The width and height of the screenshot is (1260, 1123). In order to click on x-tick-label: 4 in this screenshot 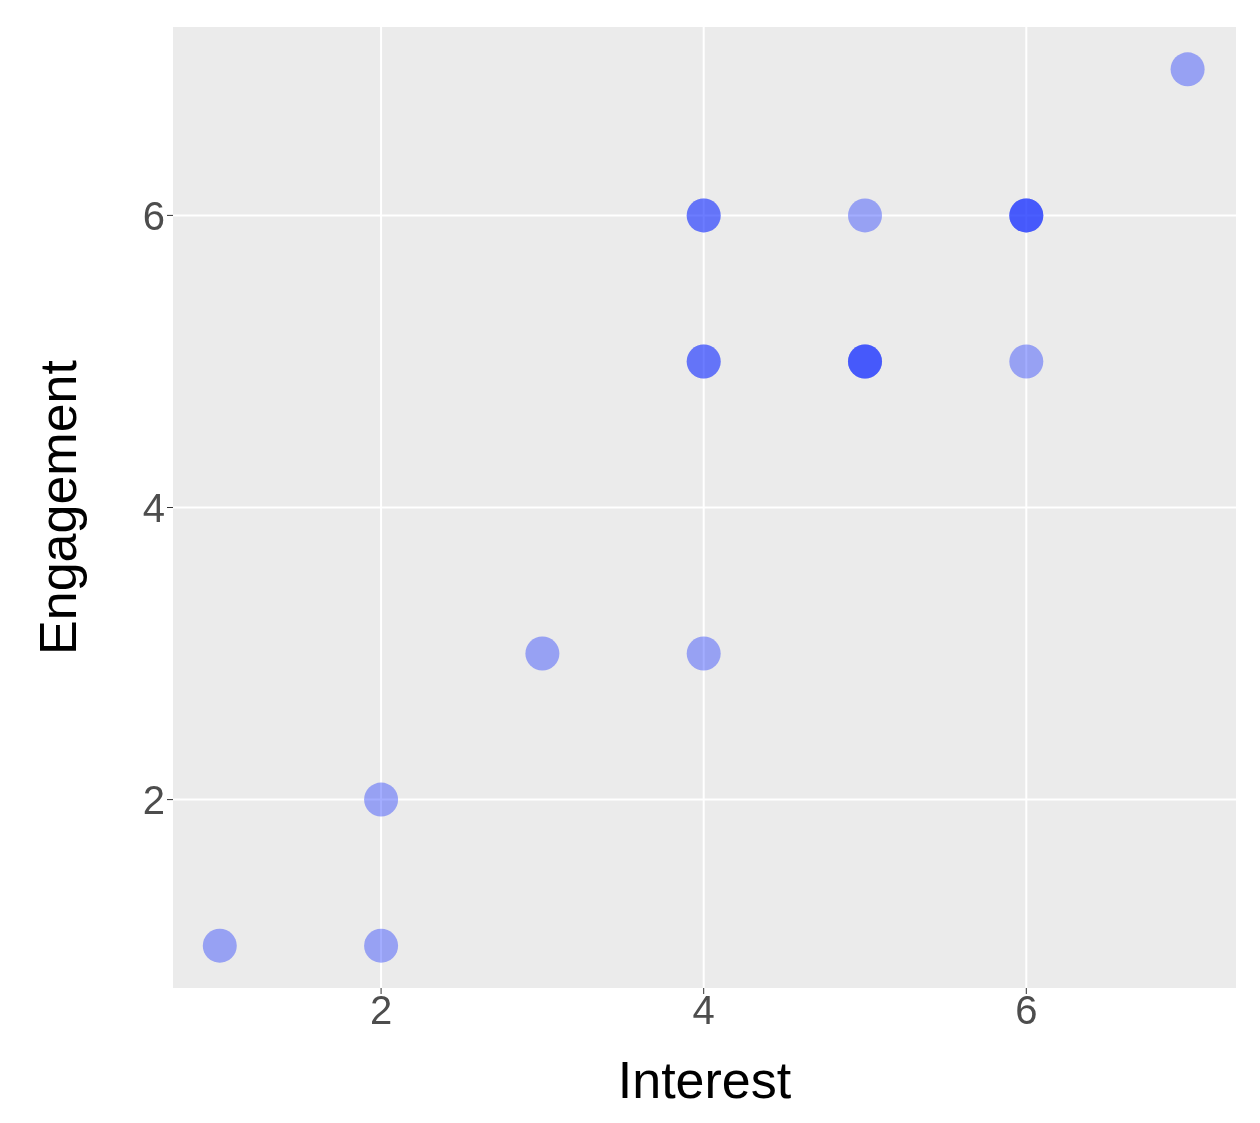, I will do `click(703, 1010)`.